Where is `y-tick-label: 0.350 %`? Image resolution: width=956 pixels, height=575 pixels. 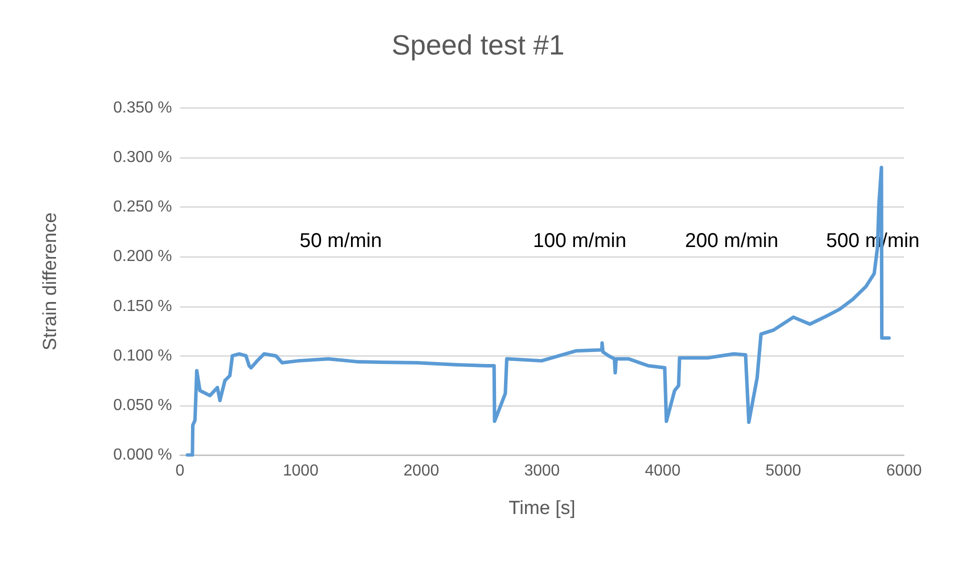
y-tick-label: 0.350 % is located at coordinates (142, 108).